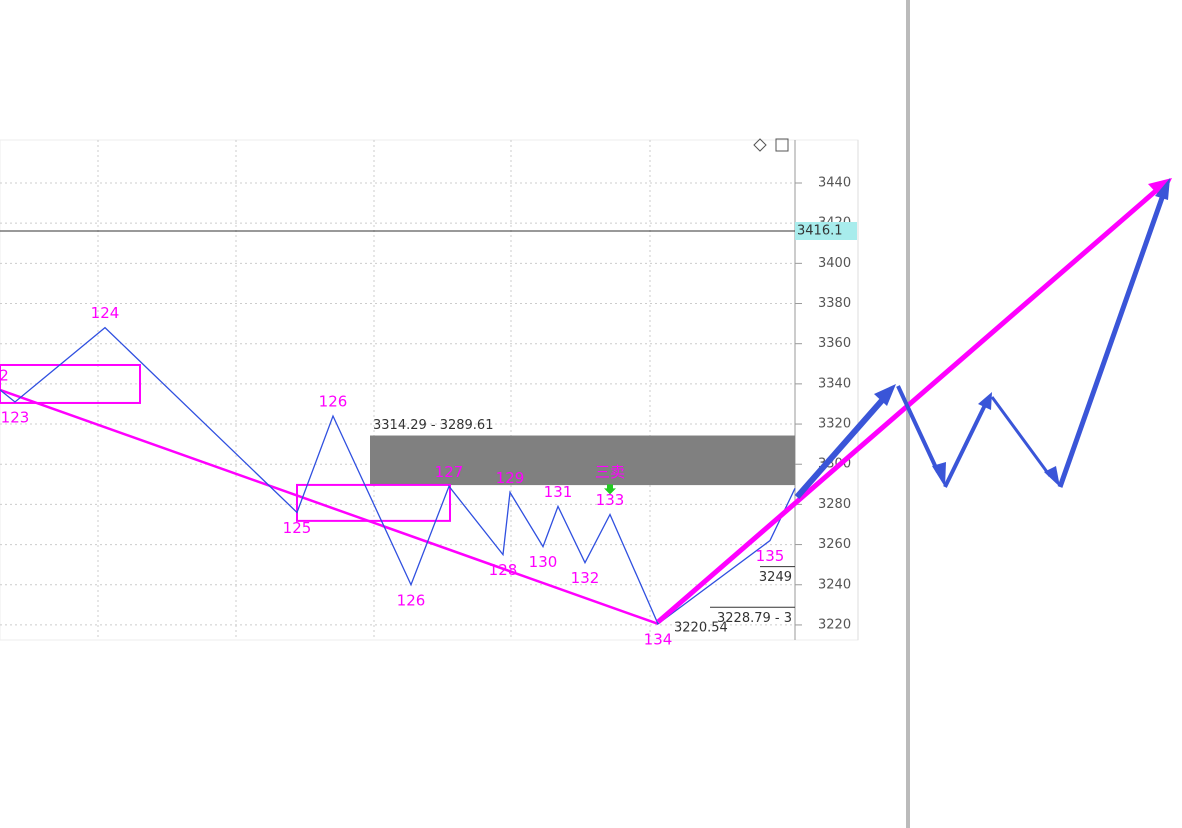 Image resolution: width=1182 pixels, height=828 pixels. I want to click on short-level-label: 3249, so click(775, 577).